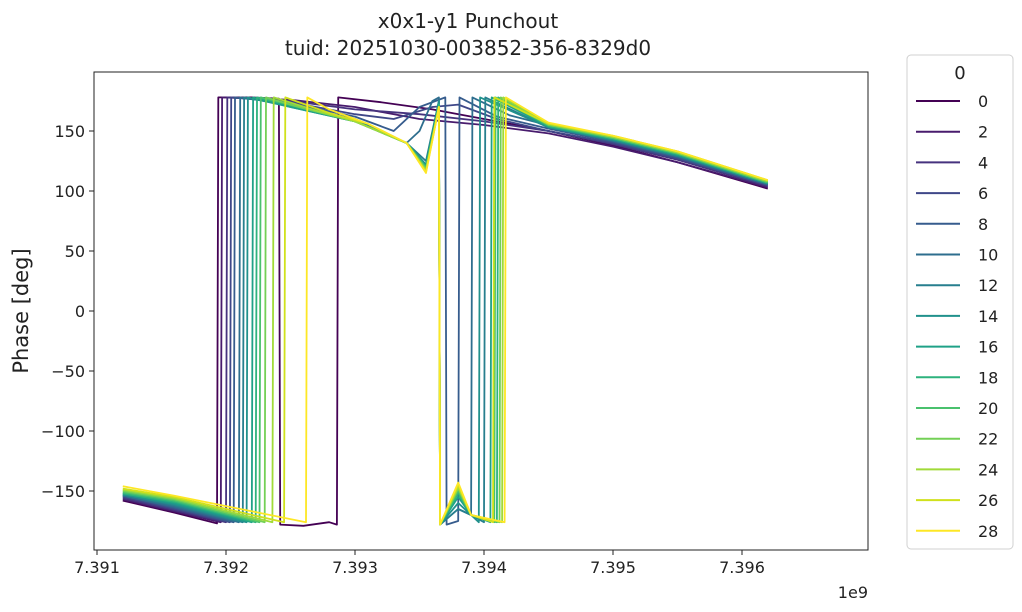 This screenshot has width=1022, height=612. I want to click on y-tick-label: −100, so click(63, 431).